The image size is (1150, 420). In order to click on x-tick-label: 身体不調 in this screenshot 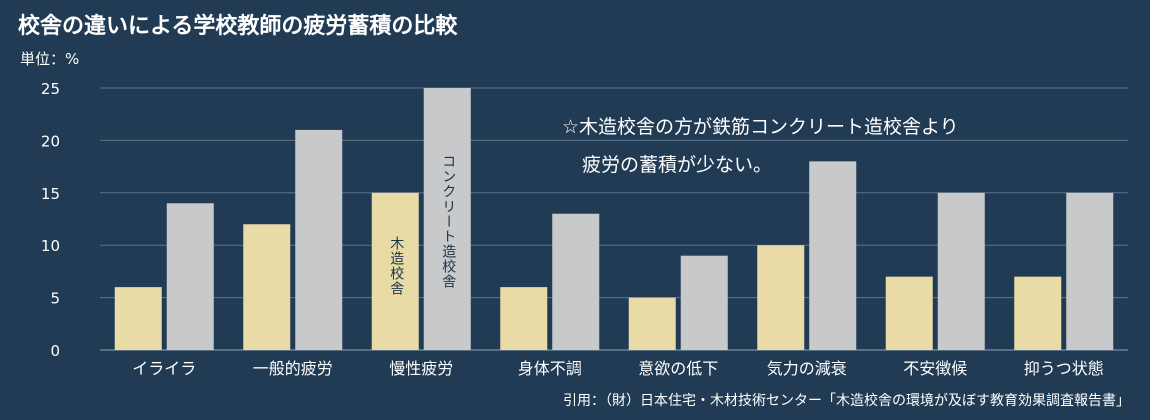, I will do `click(550, 368)`.